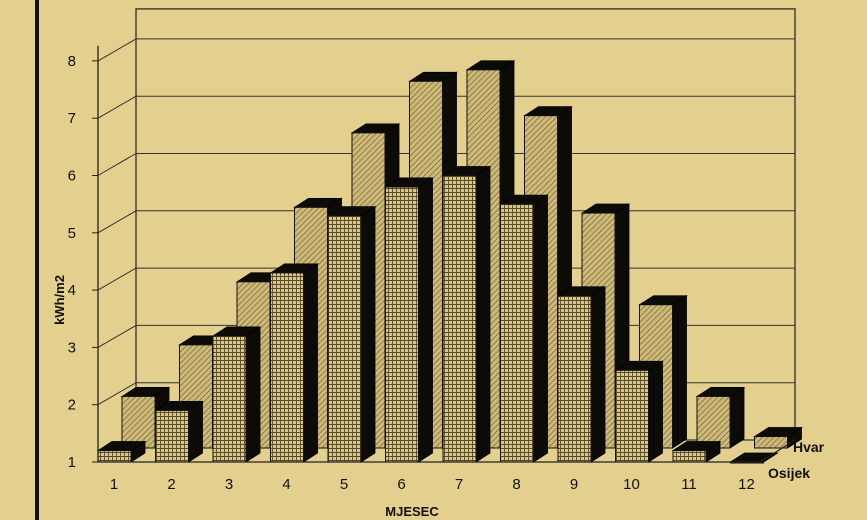  What do you see at coordinates (516, 484) in the screenshot?
I see `x-tick-label: 8` at bounding box center [516, 484].